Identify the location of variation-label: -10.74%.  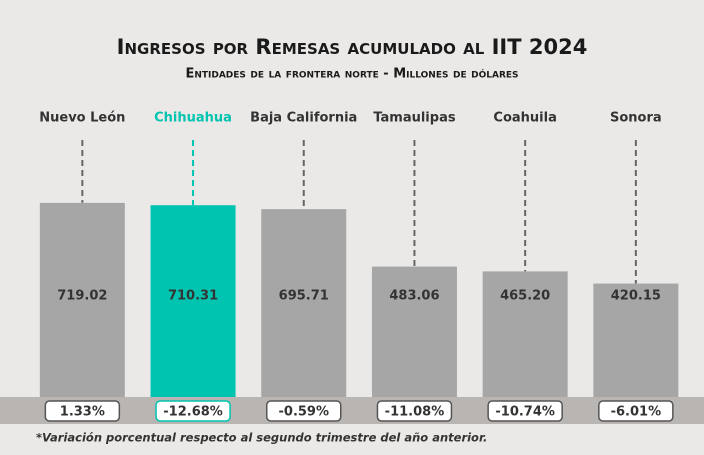
(525, 412).